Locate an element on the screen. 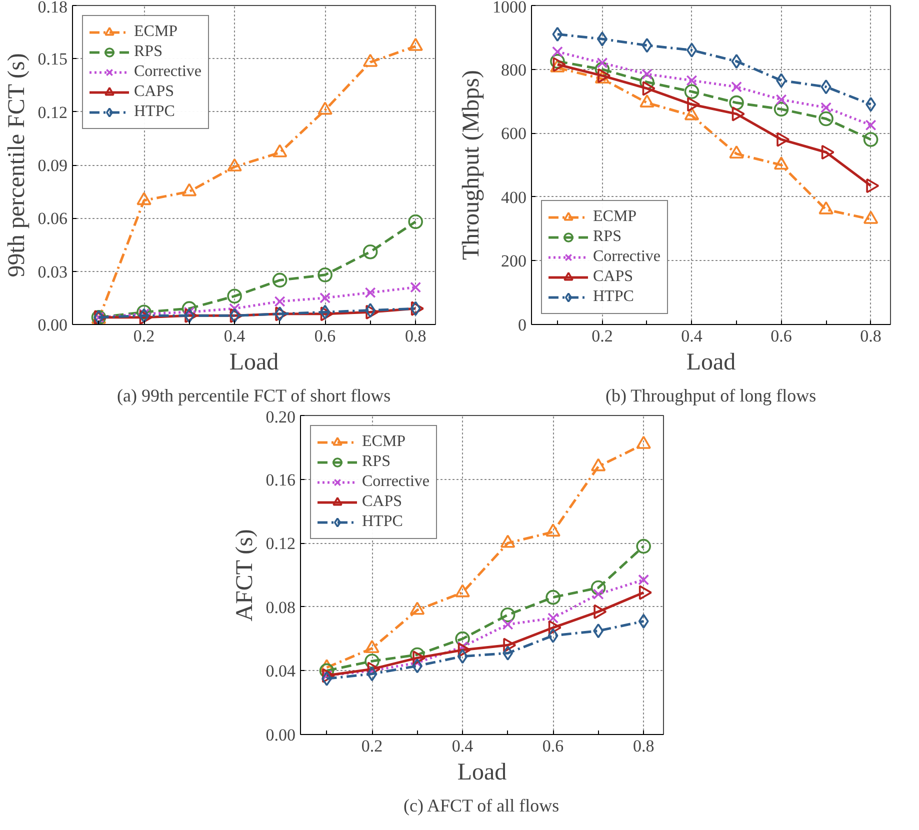 The image size is (919, 830). y-tick-label: 0.18 is located at coordinates (53, 8).